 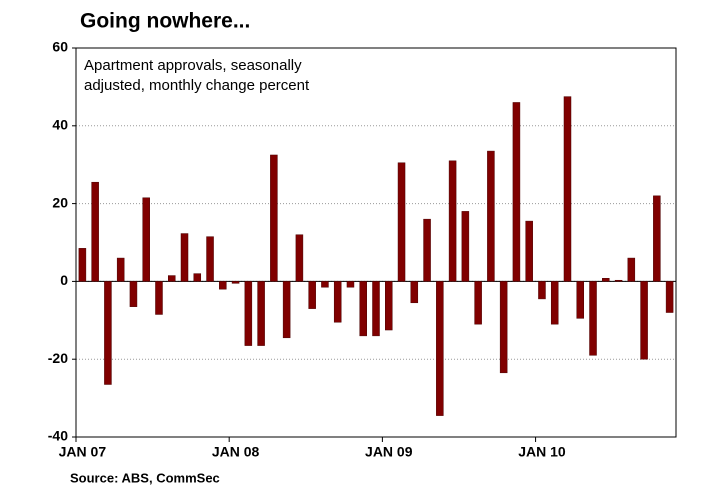 I want to click on y-tick-label: 20, so click(x=60, y=202).